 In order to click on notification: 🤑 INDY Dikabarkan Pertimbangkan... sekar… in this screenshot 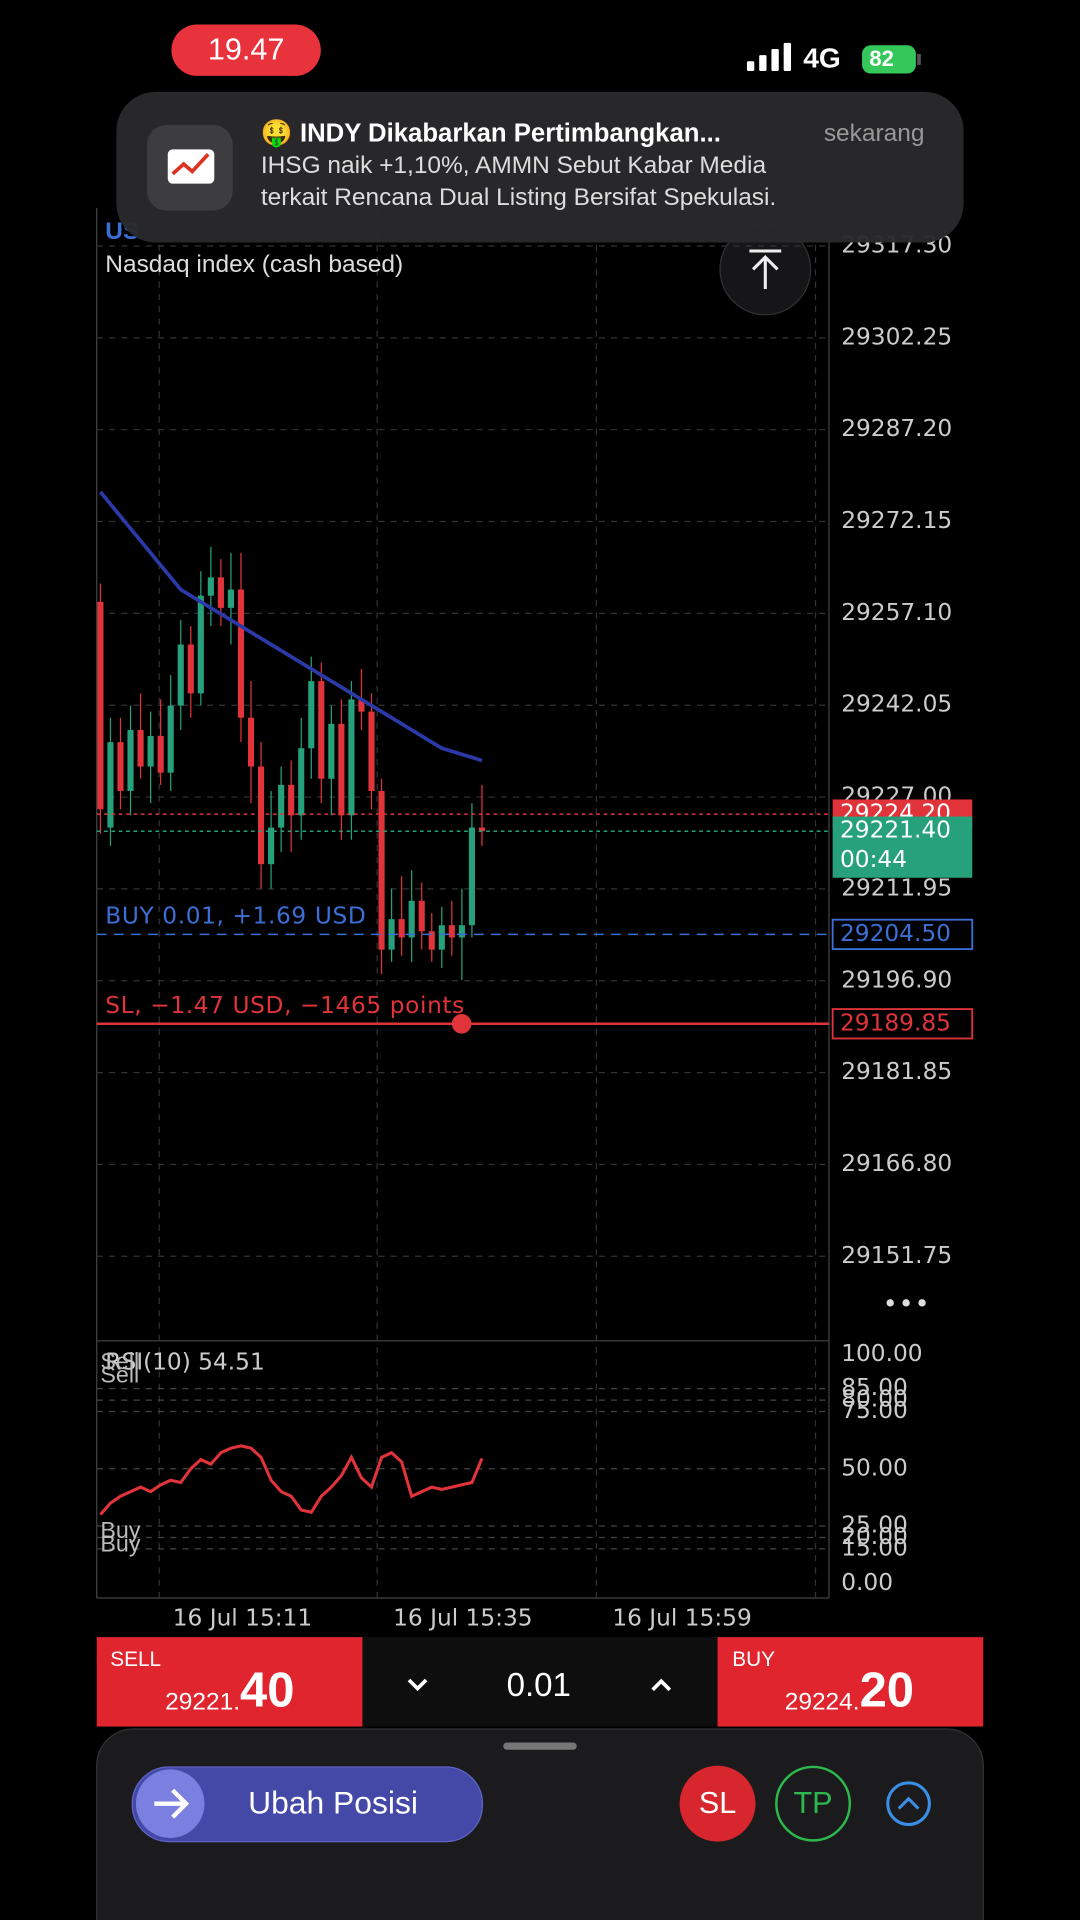, I will do `click(540, 167)`.